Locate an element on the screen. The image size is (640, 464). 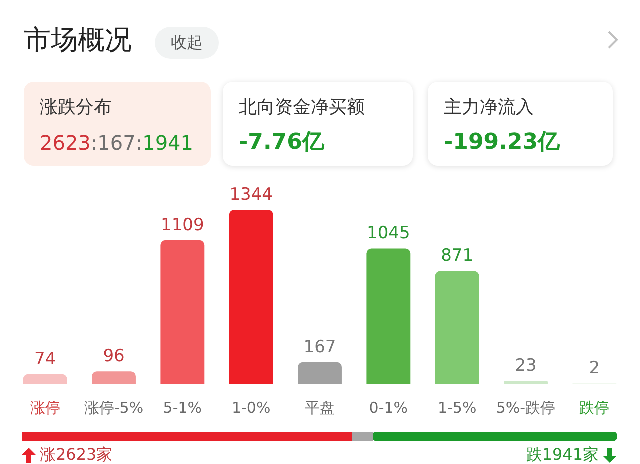
text: 北向资金净买额 is located at coordinates (302, 107).